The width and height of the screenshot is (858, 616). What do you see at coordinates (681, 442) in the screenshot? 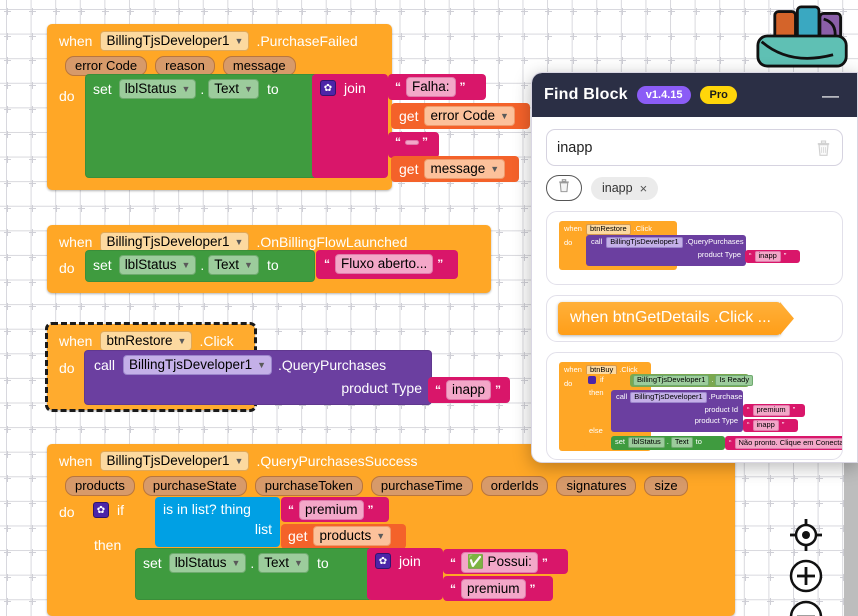
I see `set-property-dropdown: Text` at bounding box center [681, 442].